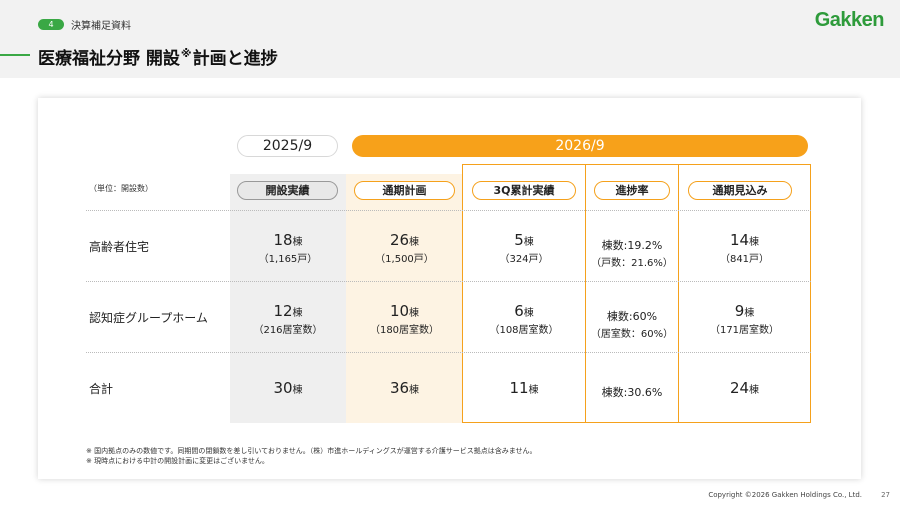 This screenshot has width=900, height=506. Describe the element at coordinates (177, 461) in the screenshot. I see `footnote-2: ※ 現時点における中計の開設計画に変更はございません。` at that location.